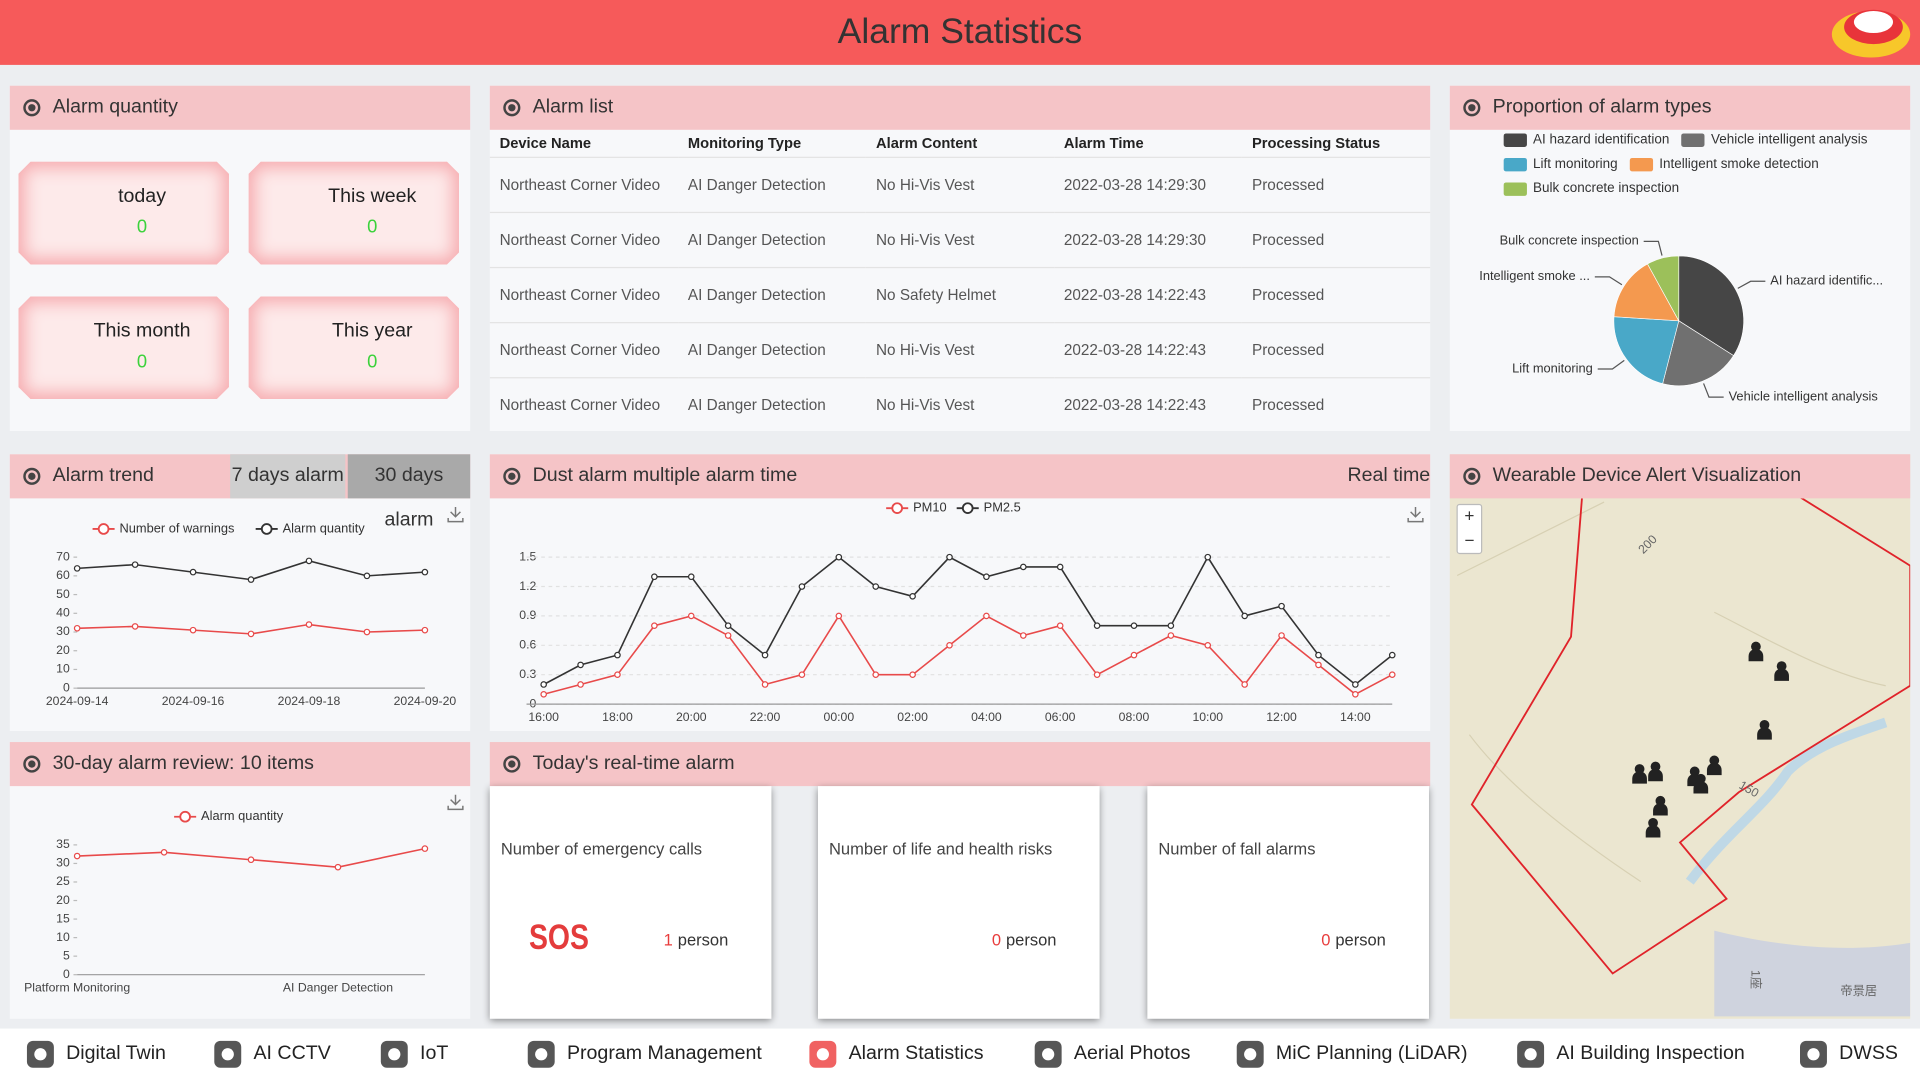 The height and width of the screenshot is (1080, 1920). What do you see at coordinates (664, 1054) in the screenshot?
I see `nav-item: Program Management` at bounding box center [664, 1054].